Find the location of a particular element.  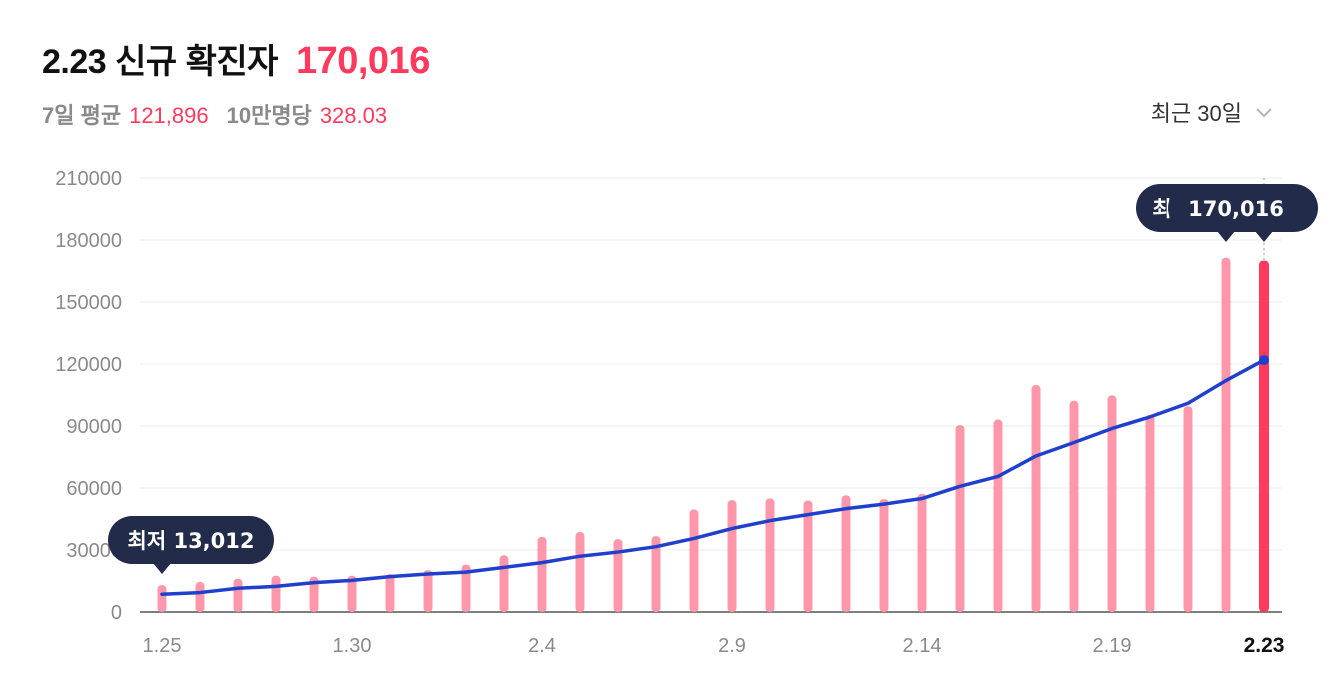

x-tick-label: 2.9 is located at coordinates (732, 646).